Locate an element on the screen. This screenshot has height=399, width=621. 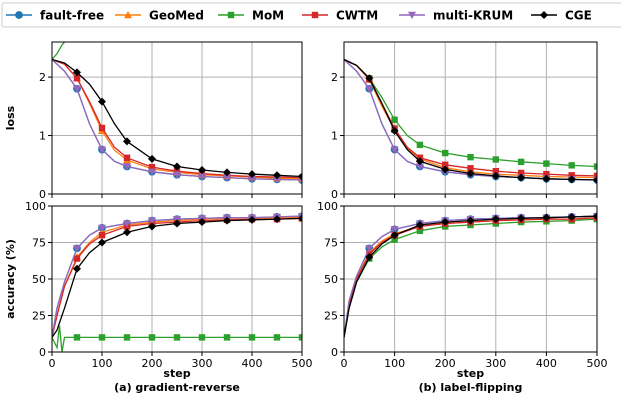
y-tick-label: 25 is located at coordinates (331, 316).